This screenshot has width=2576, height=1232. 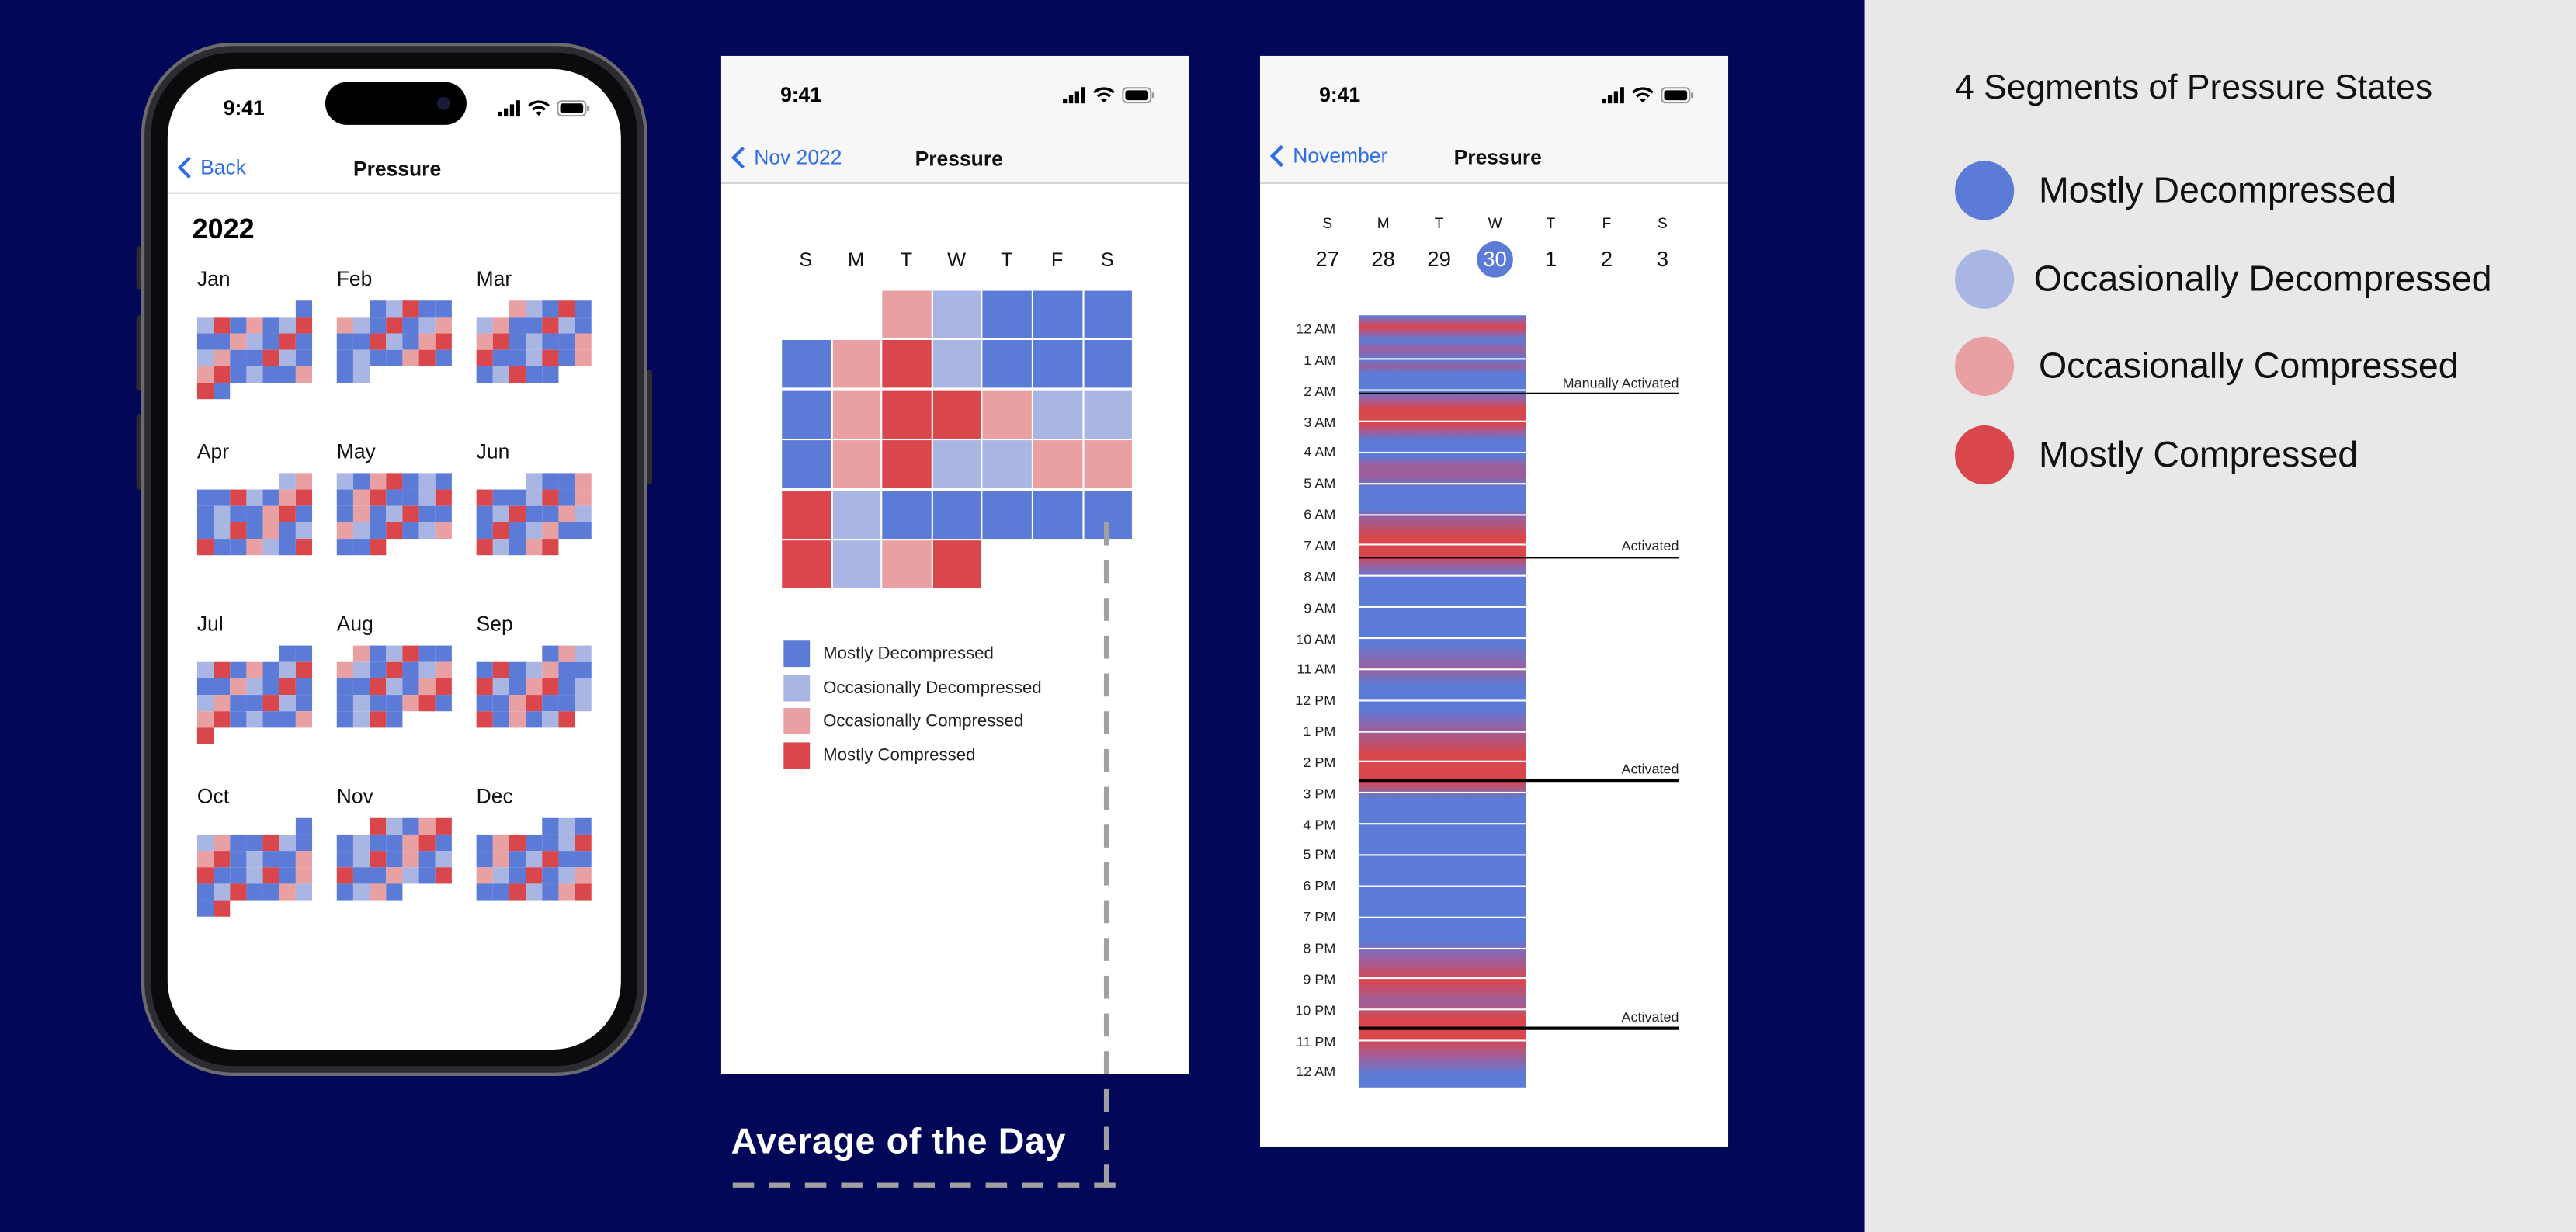 What do you see at coordinates (1439, 259) in the screenshot?
I see `week-date: 29` at bounding box center [1439, 259].